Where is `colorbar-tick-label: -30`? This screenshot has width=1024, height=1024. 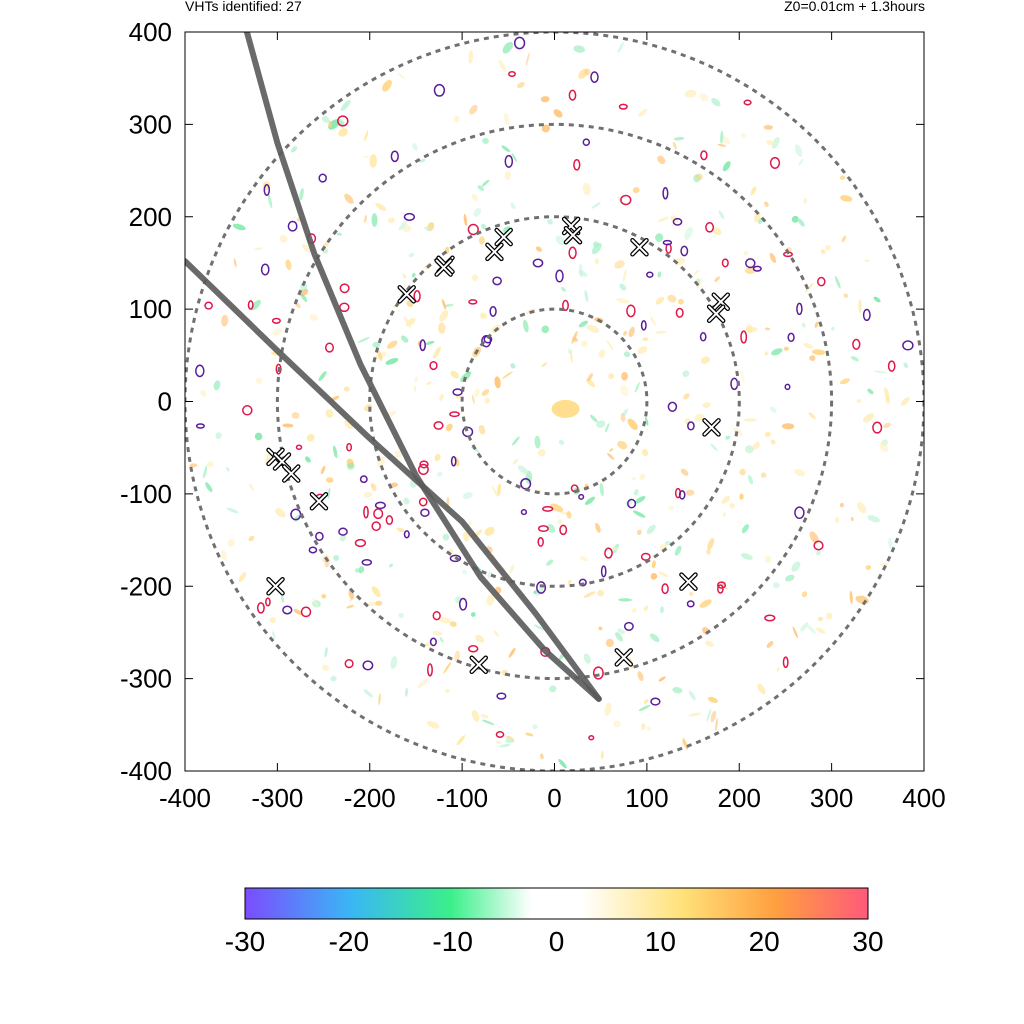 colorbar-tick-label: -30 is located at coordinates (245, 941).